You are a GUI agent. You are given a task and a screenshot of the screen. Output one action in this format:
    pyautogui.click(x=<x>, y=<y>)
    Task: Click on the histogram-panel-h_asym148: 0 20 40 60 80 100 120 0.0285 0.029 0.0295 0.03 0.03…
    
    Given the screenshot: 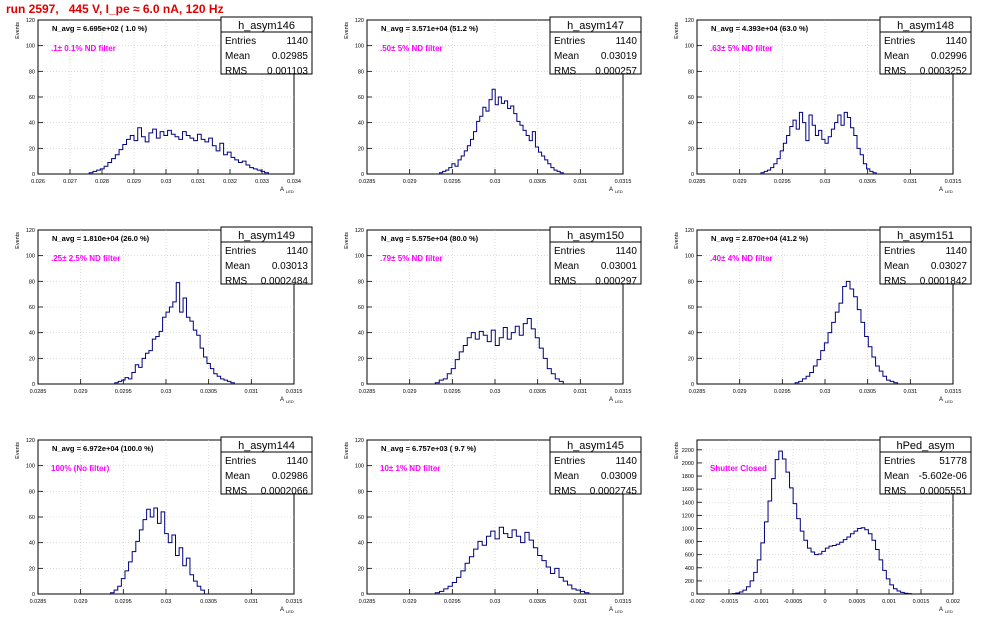 What is the action you would take?
    pyautogui.click(x=823, y=105)
    